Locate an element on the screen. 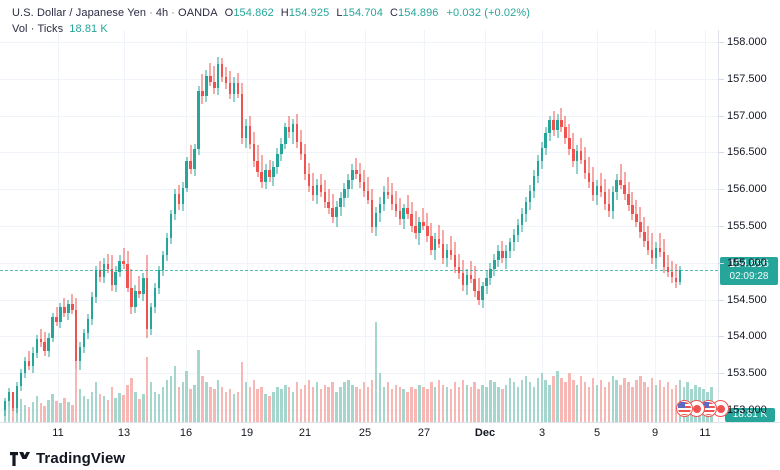  price-axis-tick is located at coordinates (721, 374).